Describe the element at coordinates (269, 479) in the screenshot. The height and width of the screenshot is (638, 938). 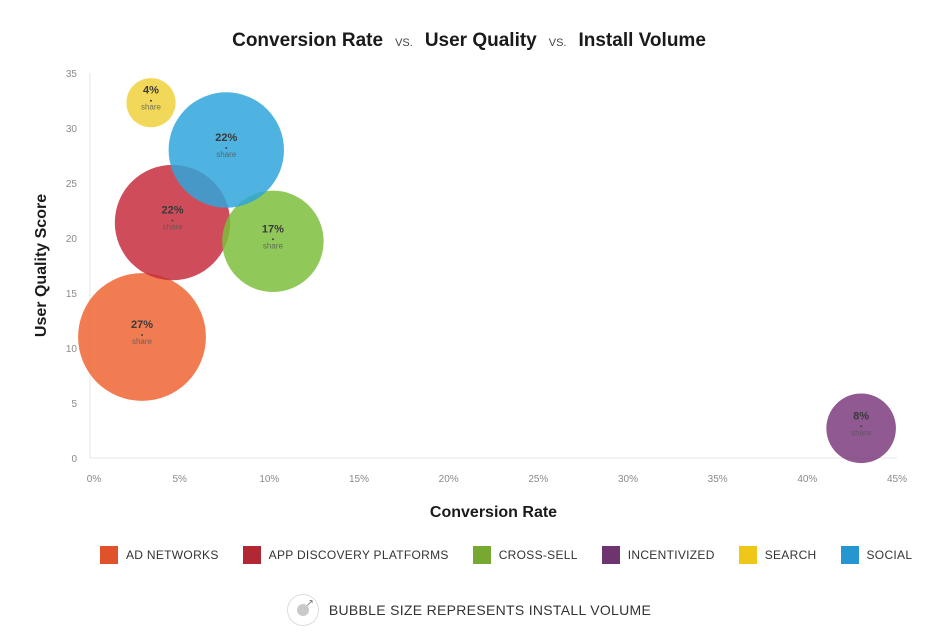
I see `x-tick-label: 10%` at that location.